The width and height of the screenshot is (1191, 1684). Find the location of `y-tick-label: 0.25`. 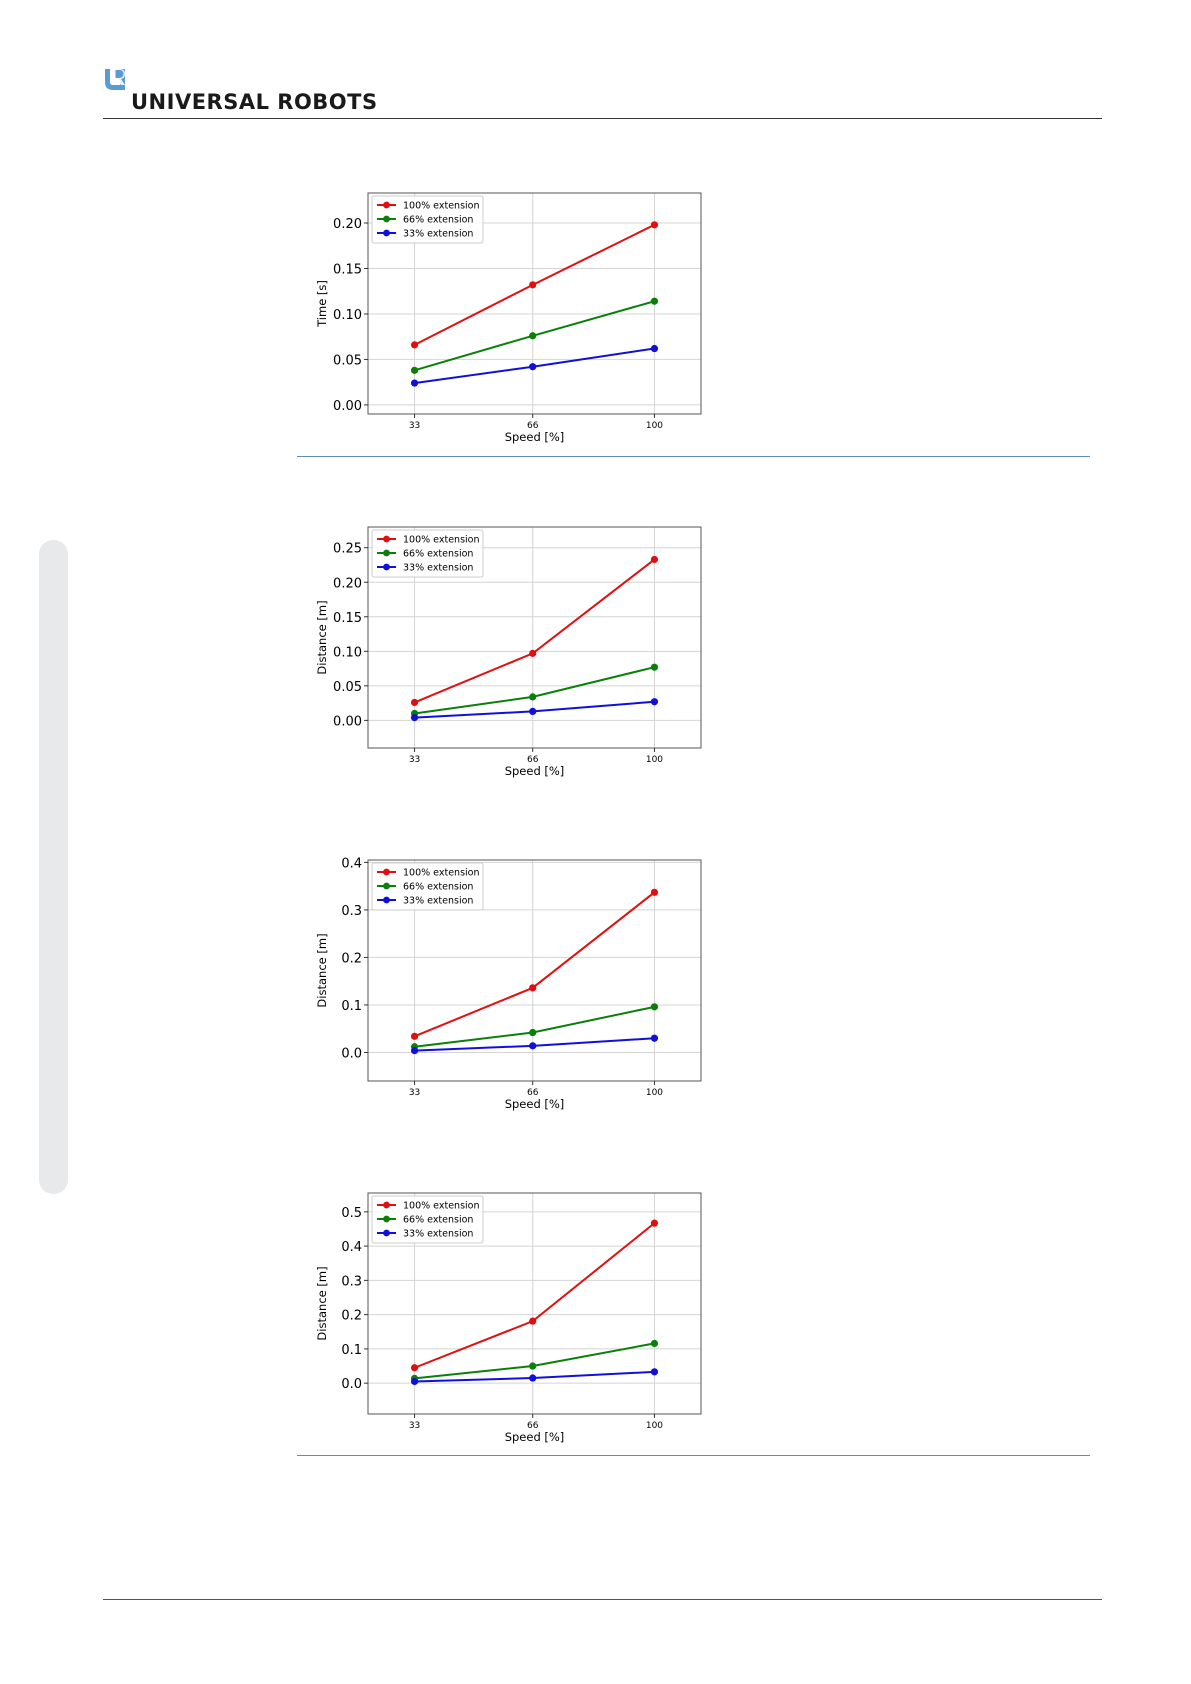

y-tick-label: 0.25 is located at coordinates (347, 549).